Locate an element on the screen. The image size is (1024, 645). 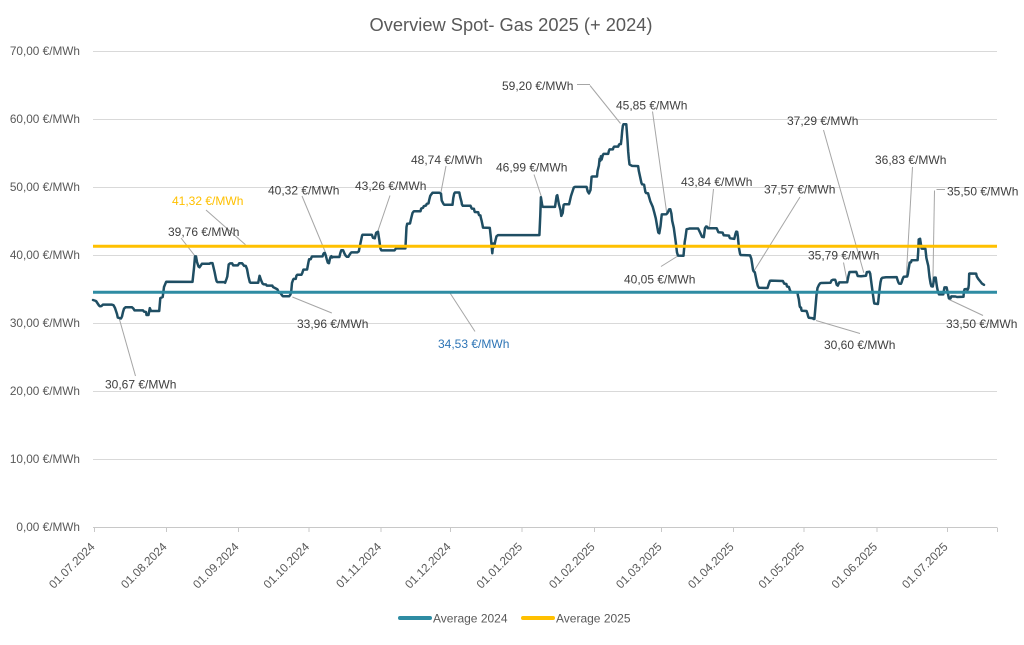
svg-text: 0,00 €/MWh is located at coordinates (48, 527).